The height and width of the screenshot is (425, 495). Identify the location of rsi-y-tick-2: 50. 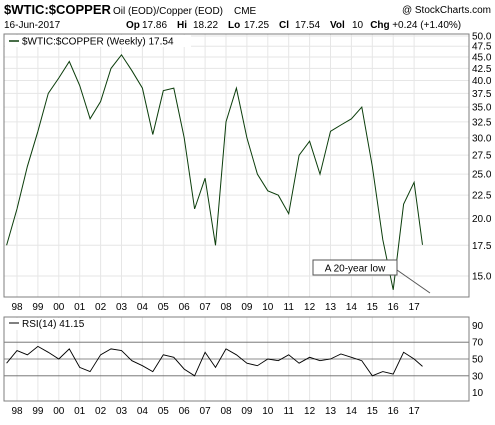
(478, 360).